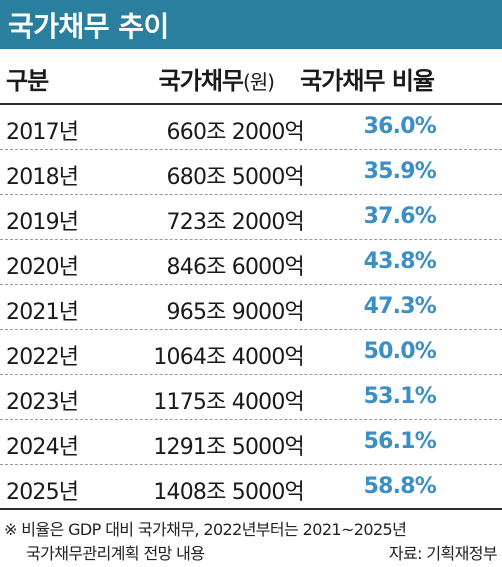 This screenshot has height=567, width=502. I want to click on row-year: 2019년, so click(42, 222).